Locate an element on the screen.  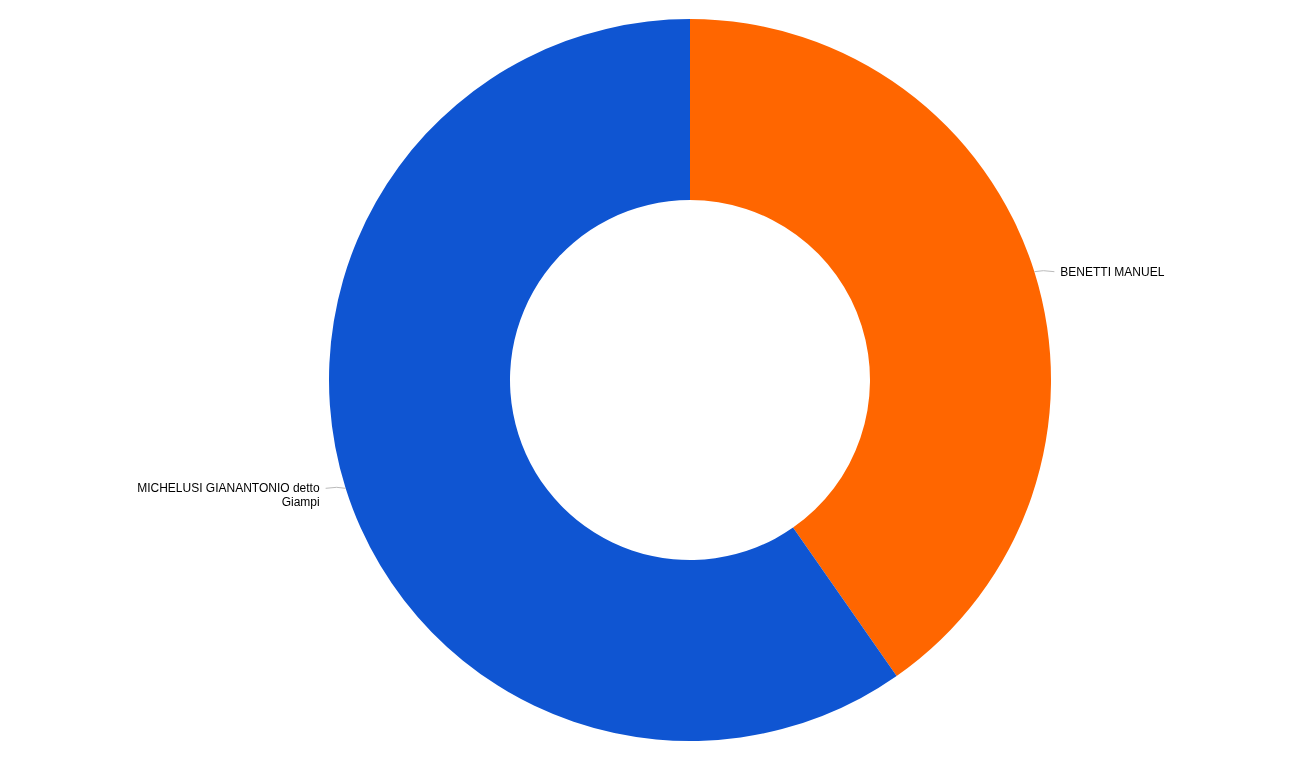
slice-label: BENETTI MANUEL is located at coordinates (1112, 271).